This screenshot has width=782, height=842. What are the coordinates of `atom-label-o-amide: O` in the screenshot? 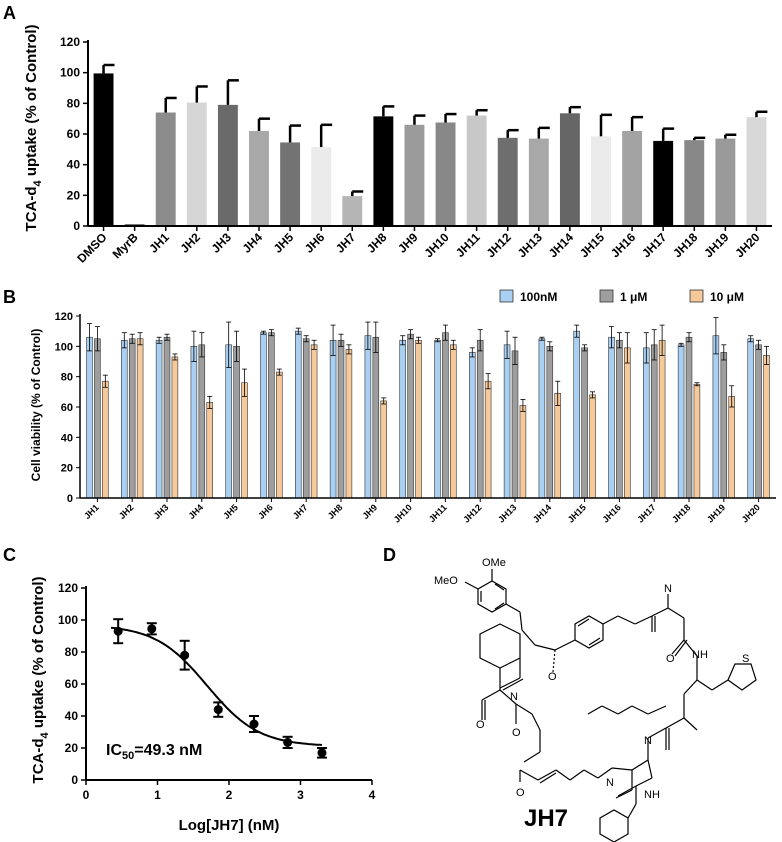 It's located at (670, 659).